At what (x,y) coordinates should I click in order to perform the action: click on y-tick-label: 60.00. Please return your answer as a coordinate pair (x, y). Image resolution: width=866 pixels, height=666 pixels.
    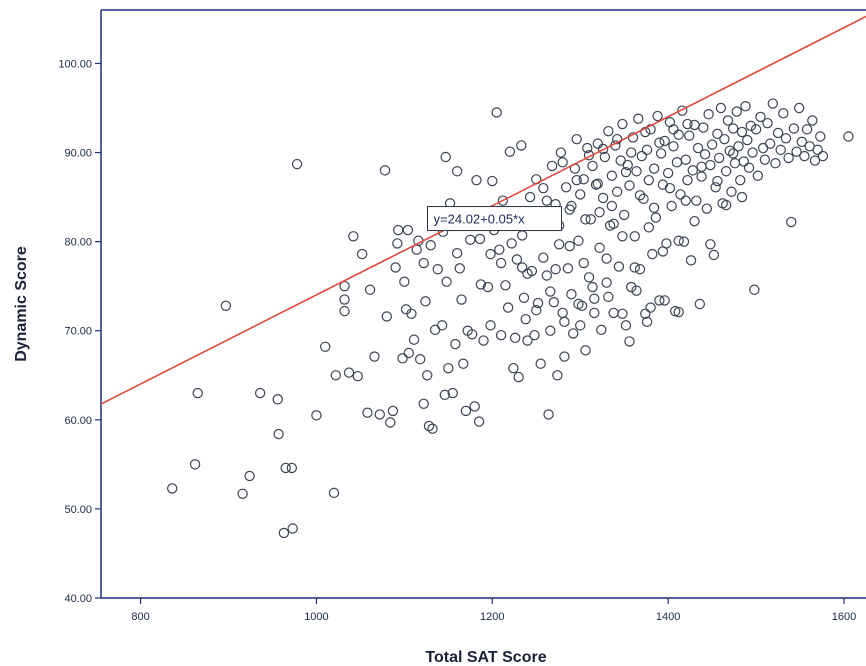
    Looking at the image, I should click on (78, 421).